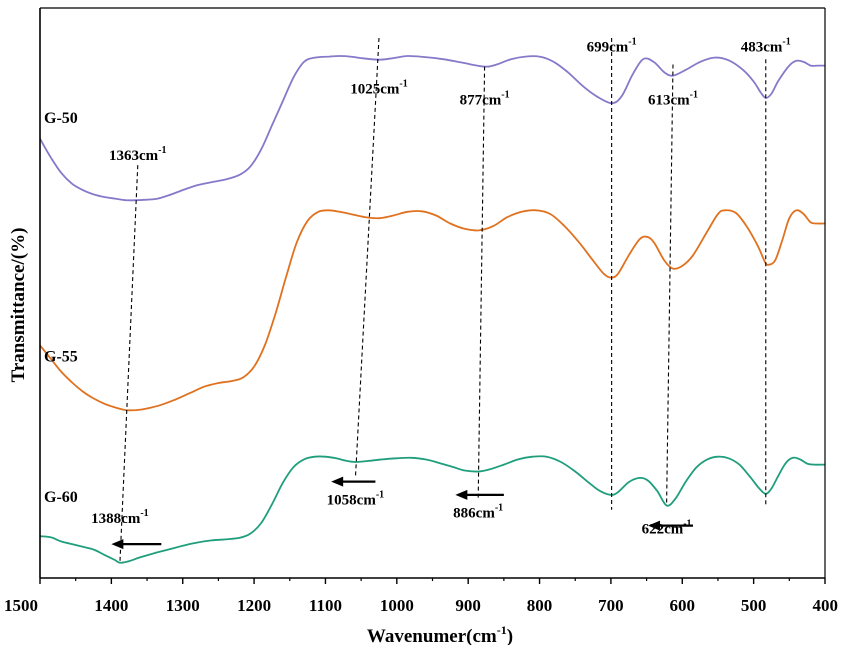  What do you see at coordinates (417, 635) in the screenshot?
I see `x-axis-title-main: Wavenumer` at bounding box center [417, 635].